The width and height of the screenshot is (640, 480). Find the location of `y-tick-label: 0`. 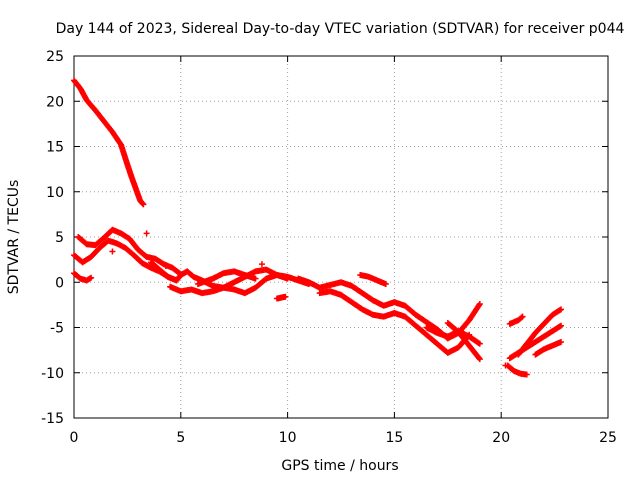

y-tick-label: 0 is located at coordinates (59, 283).